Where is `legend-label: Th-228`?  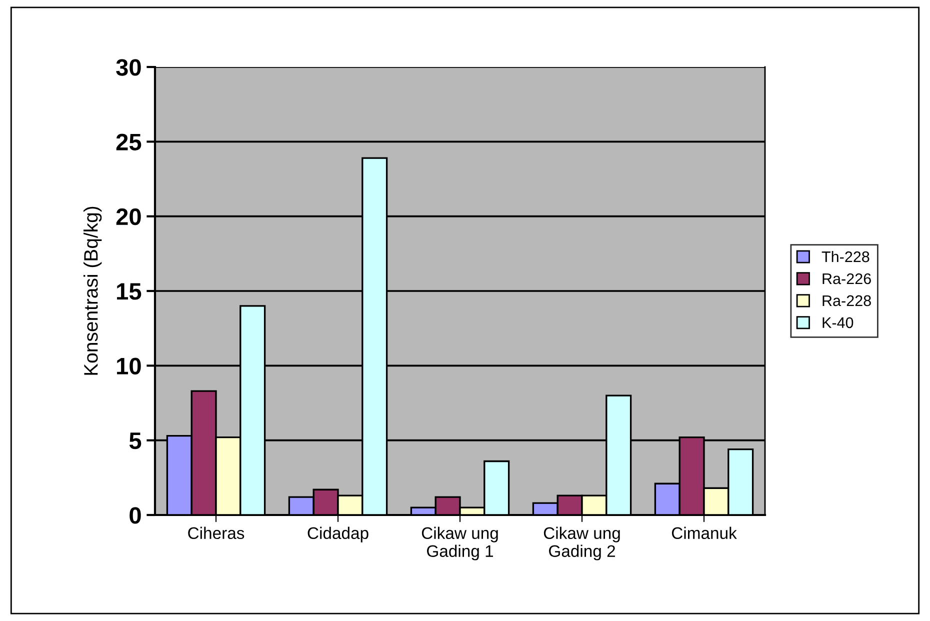
legend-label: Th-228 is located at coordinates (846, 256).